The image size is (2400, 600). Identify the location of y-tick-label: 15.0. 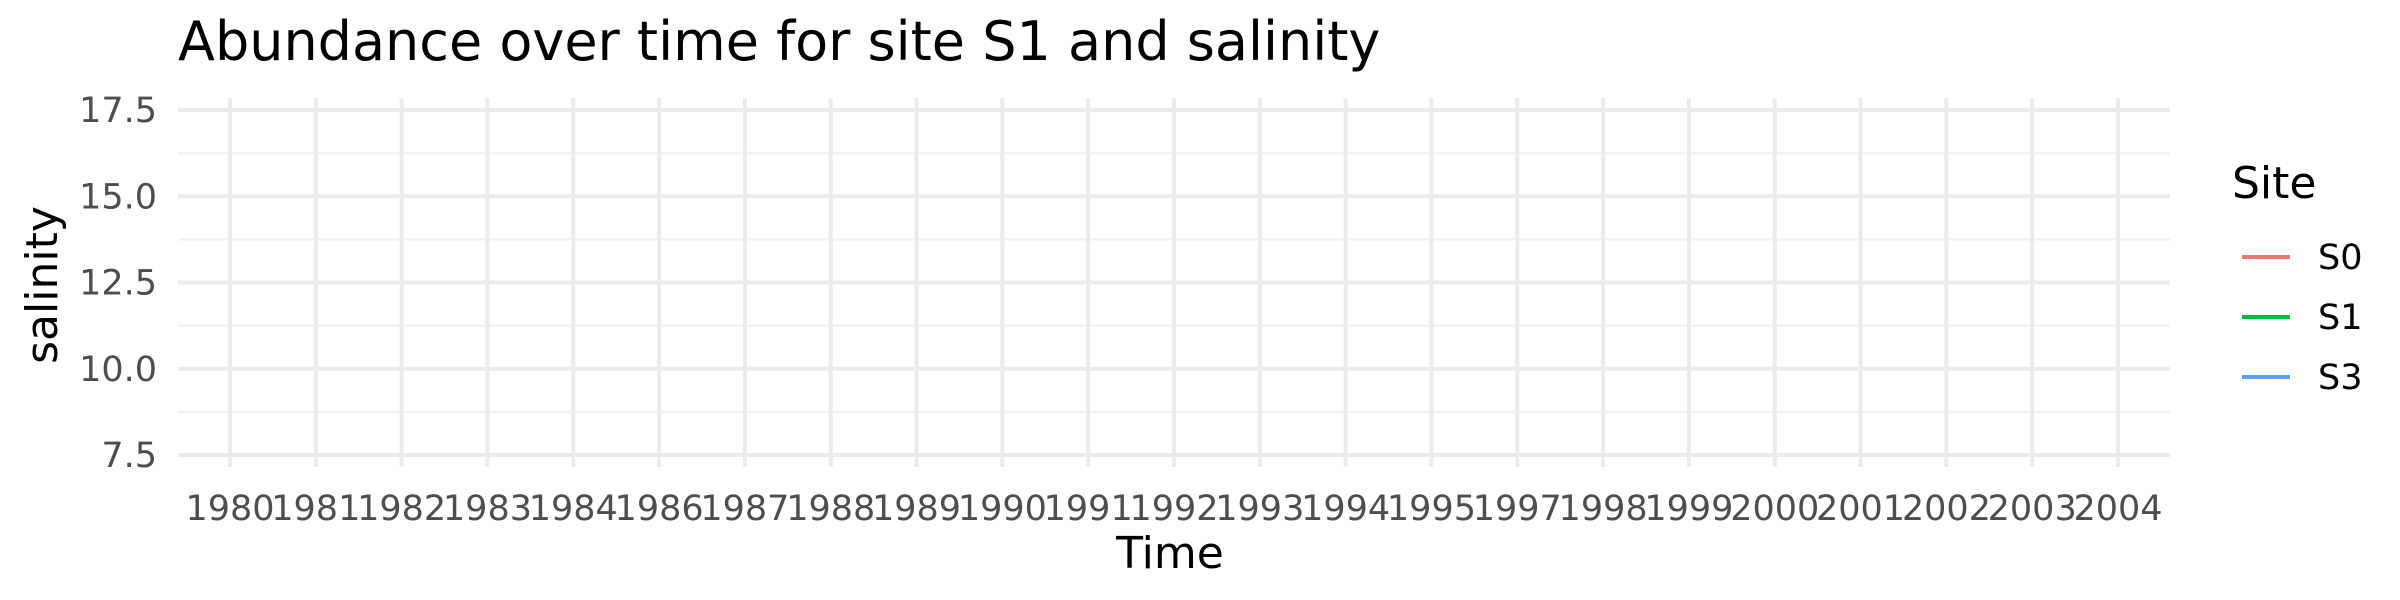
(118, 197).